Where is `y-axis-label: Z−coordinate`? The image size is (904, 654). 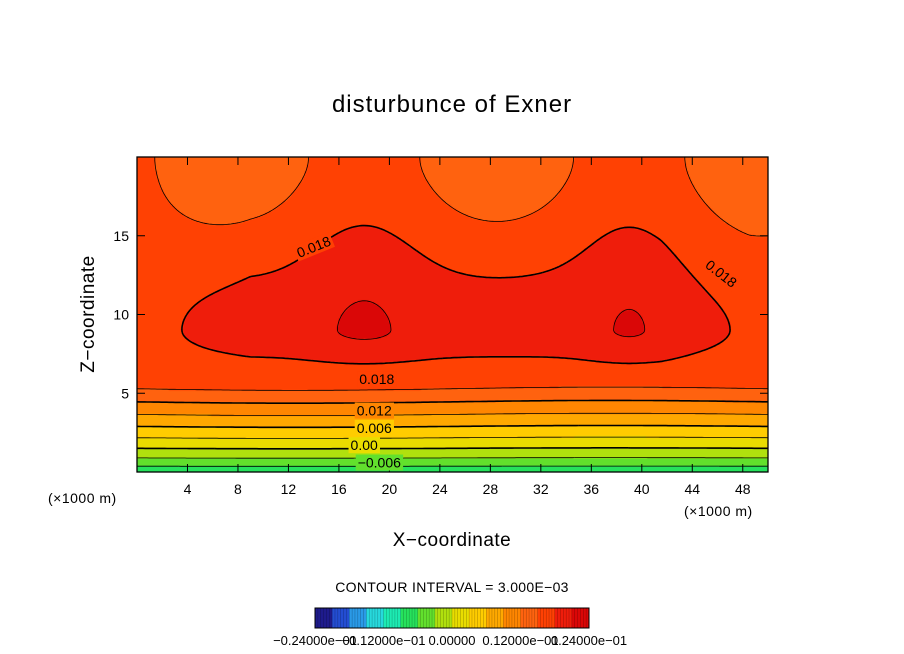
y-axis-label: Z−coordinate is located at coordinates (88, 313).